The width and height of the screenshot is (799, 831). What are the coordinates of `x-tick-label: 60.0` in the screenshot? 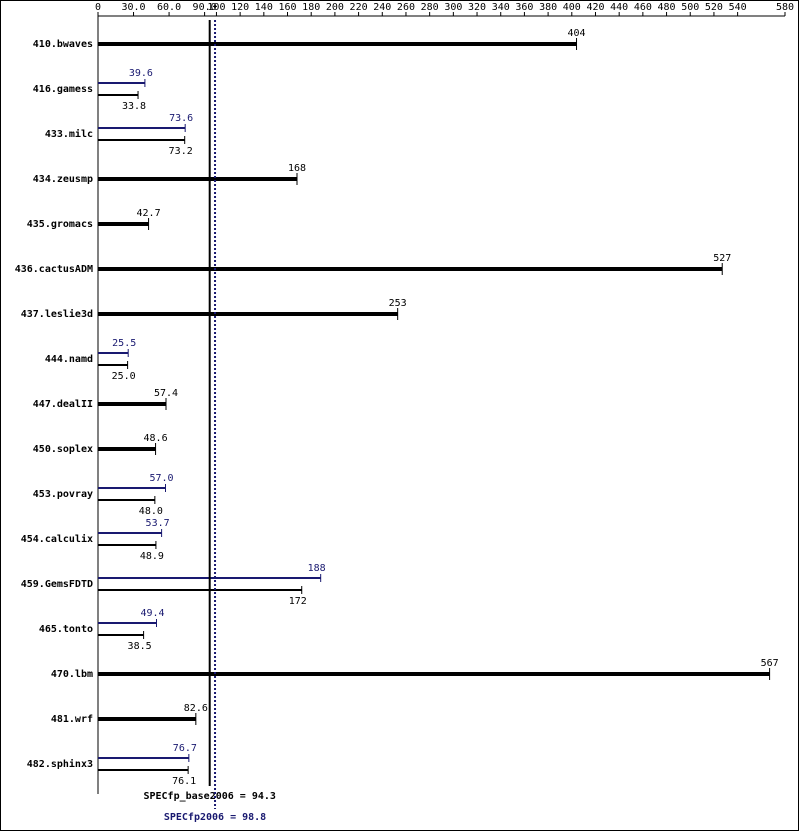 It's located at (169, 7).